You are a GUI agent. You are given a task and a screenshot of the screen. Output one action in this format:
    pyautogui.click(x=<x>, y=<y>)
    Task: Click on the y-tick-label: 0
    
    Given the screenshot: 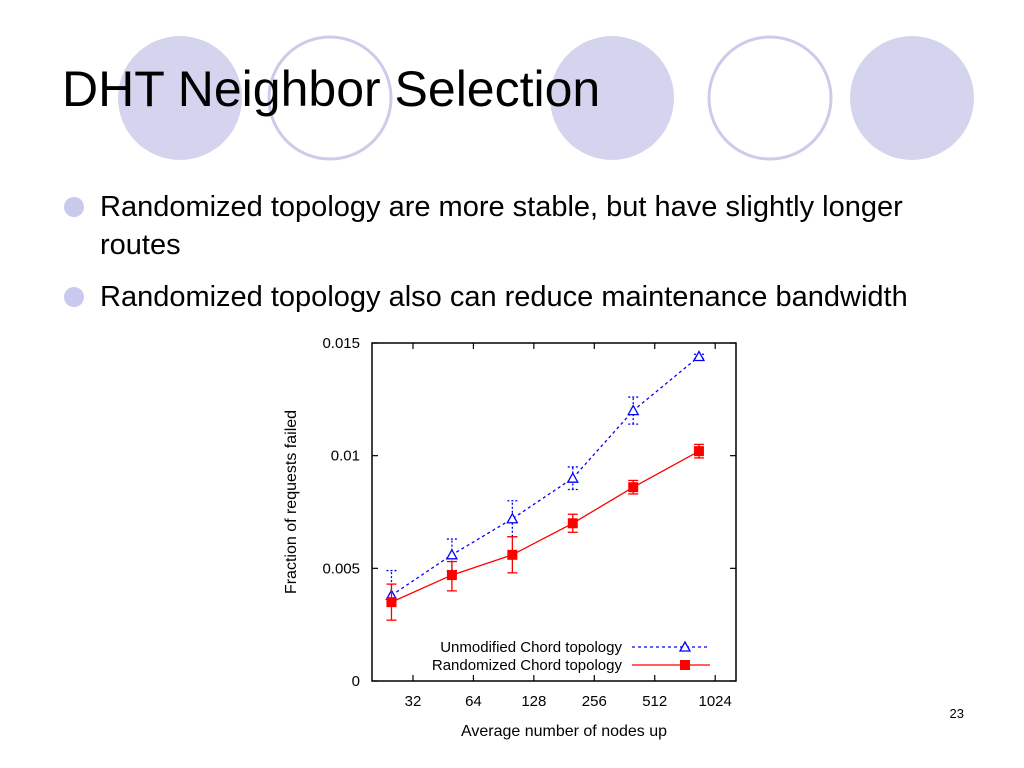 What is the action you would take?
    pyautogui.click(x=356, y=681)
    